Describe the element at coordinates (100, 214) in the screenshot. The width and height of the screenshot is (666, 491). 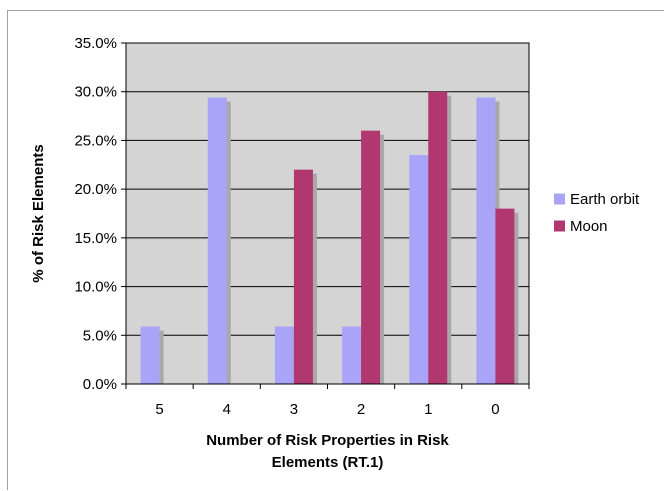
I see `y-axis-ticks: 0.0% 5.0% 10.0% 15.0% 20.0% 25.0% 30.0% 35.0%` at that location.